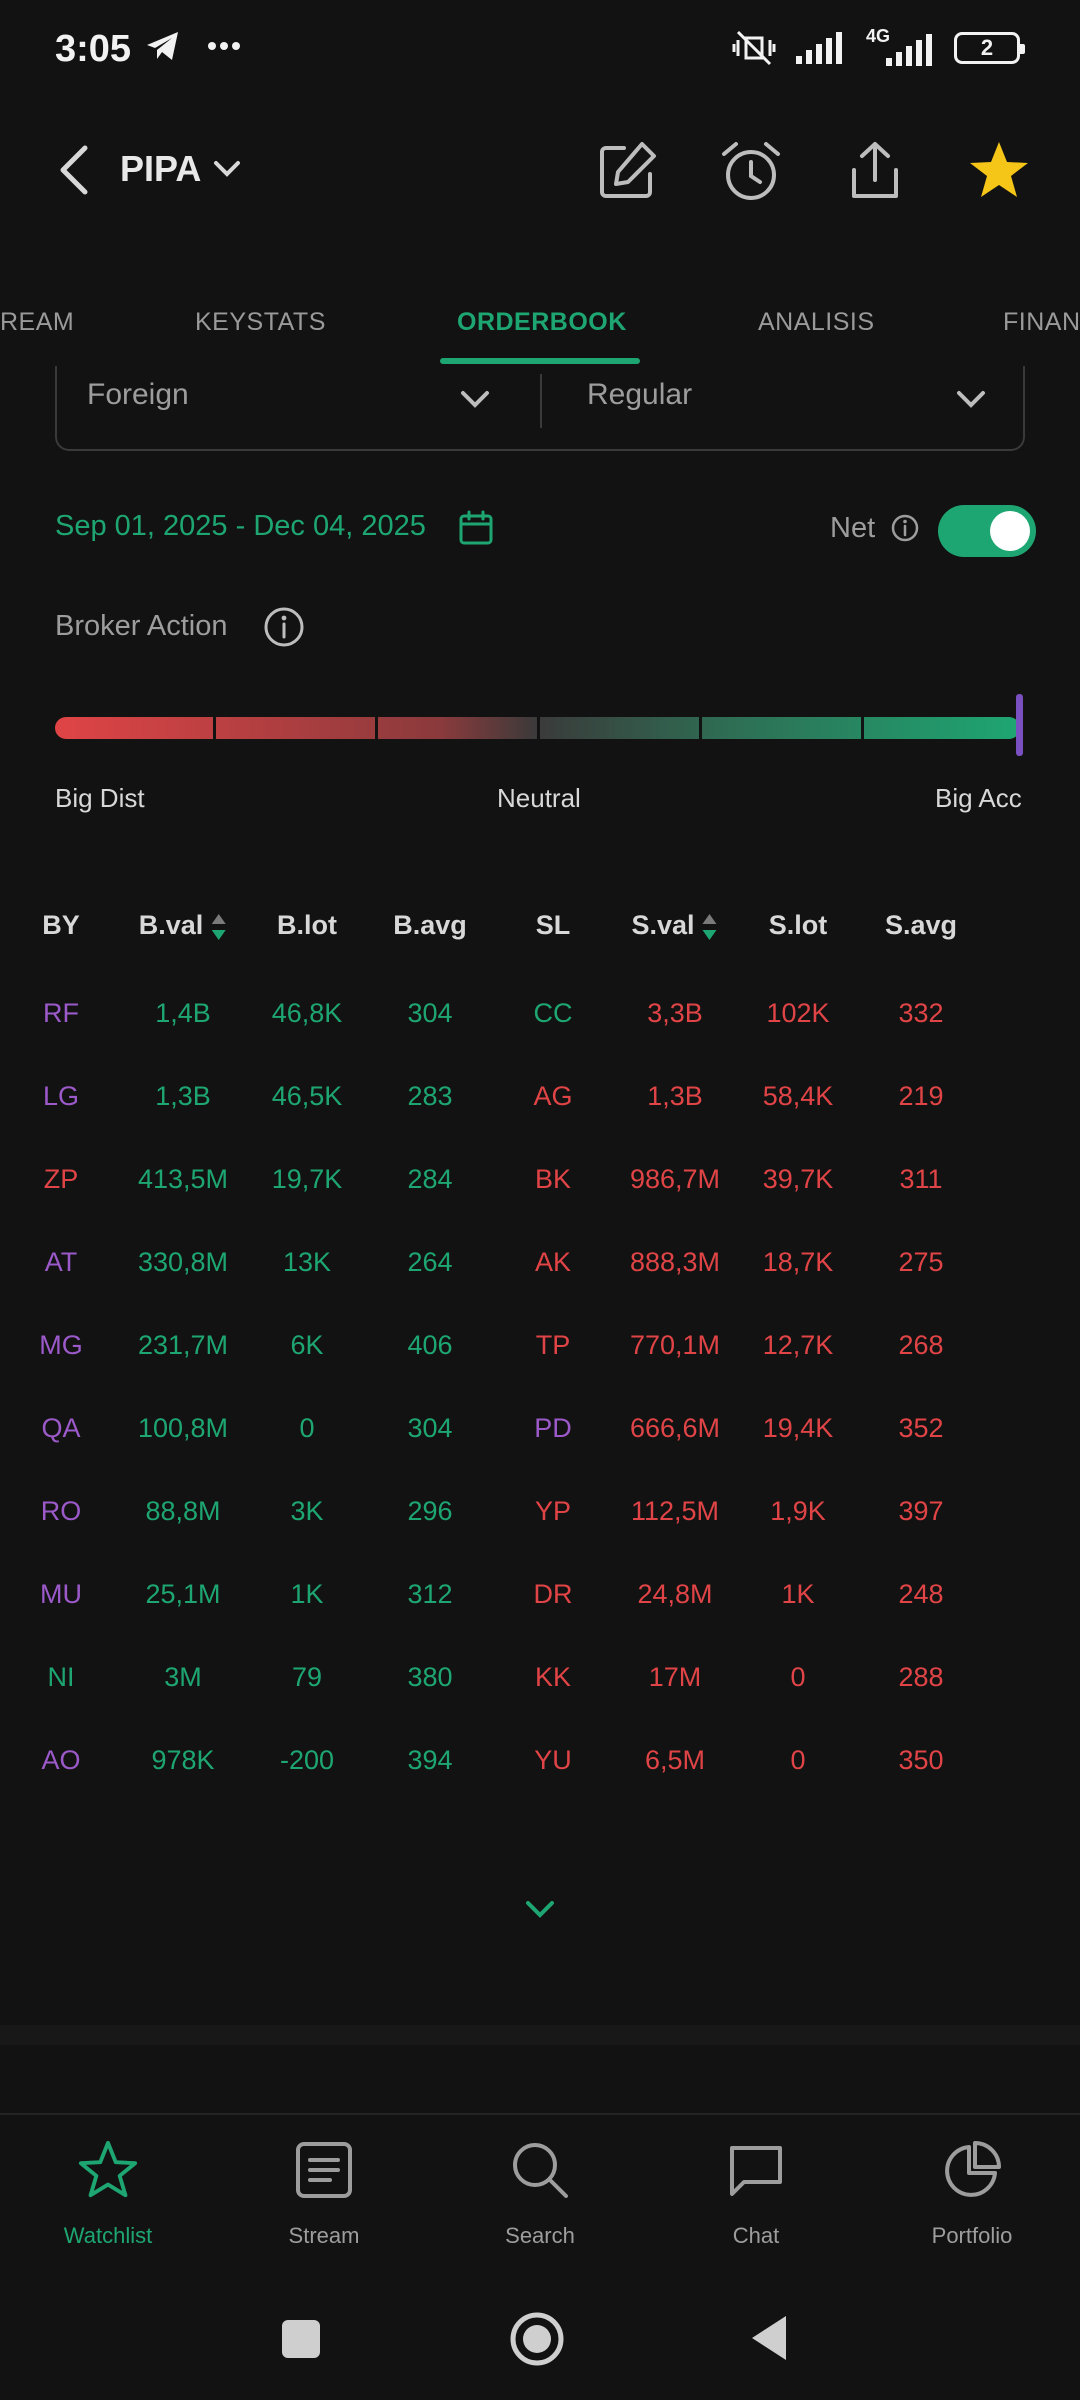 The image size is (1080, 2400). What do you see at coordinates (540, 2192) in the screenshot?
I see `nav-search: Search` at bounding box center [540, 2192].